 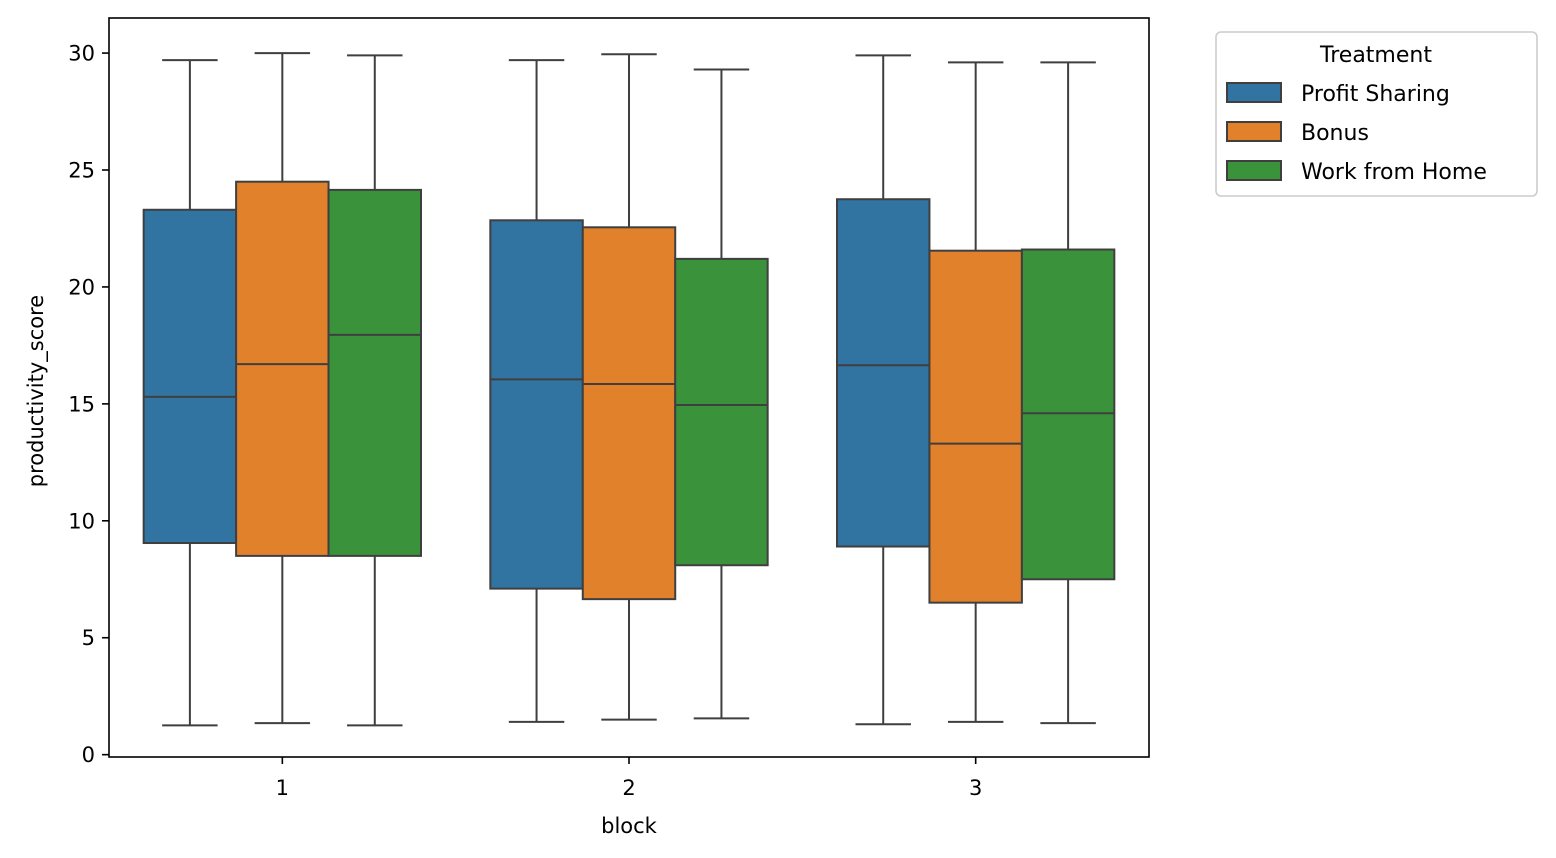 I want to click on y-tick-label: 5, so click(x=88, y=638).